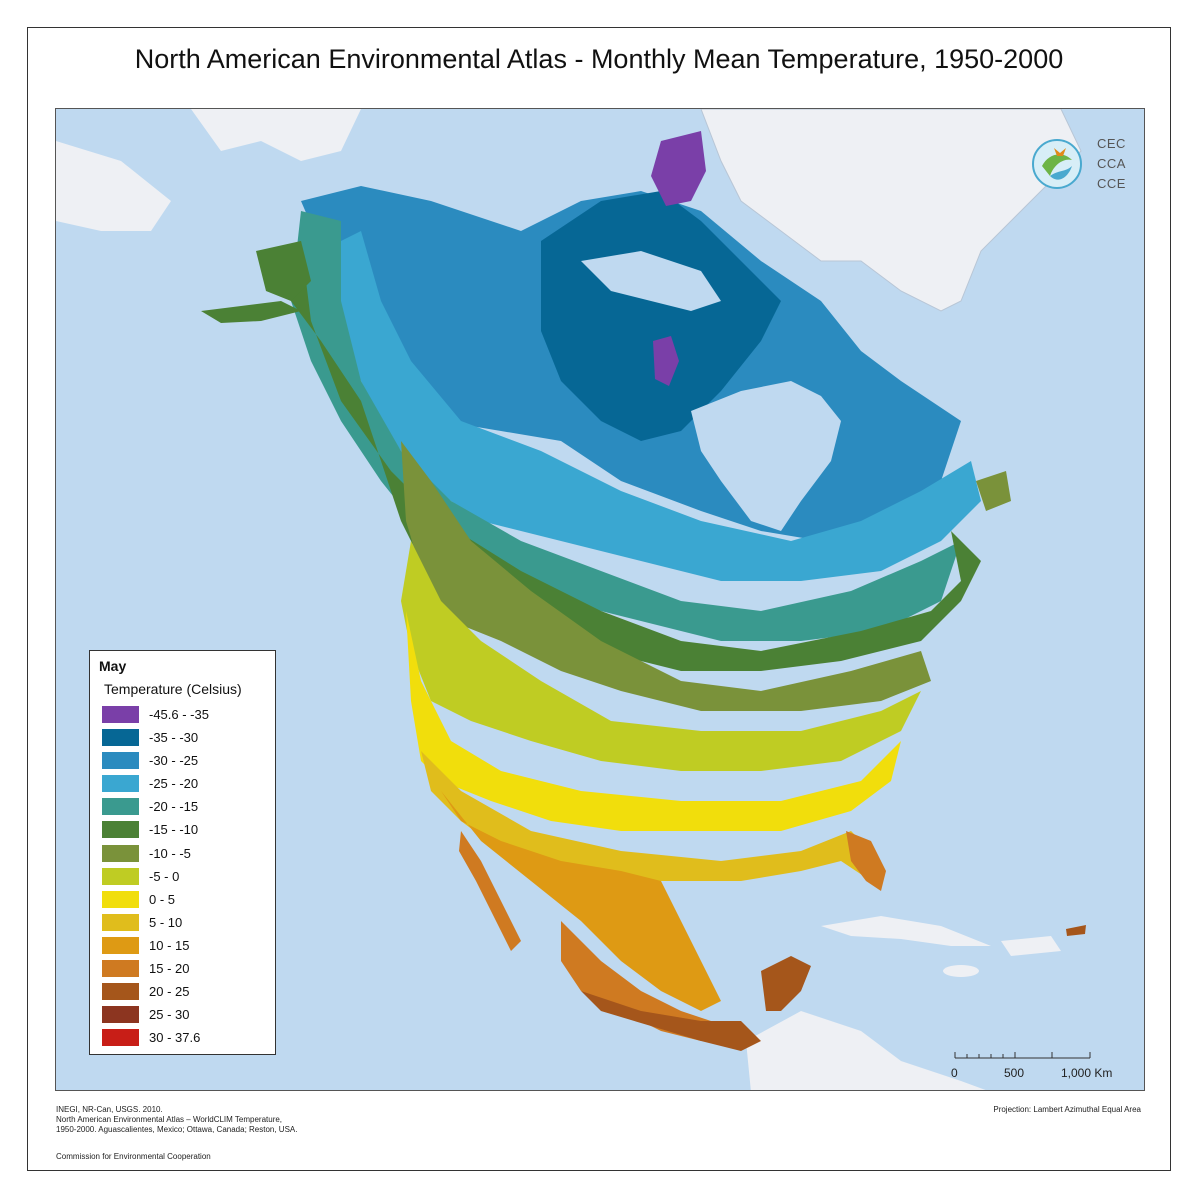 Image resolution: width=1200 pixels, height=1200 pixels. What do you see at coordinates (993, 491) in the screenshot?
I see `band-greenish-nf` at bounding box center [993, 491].